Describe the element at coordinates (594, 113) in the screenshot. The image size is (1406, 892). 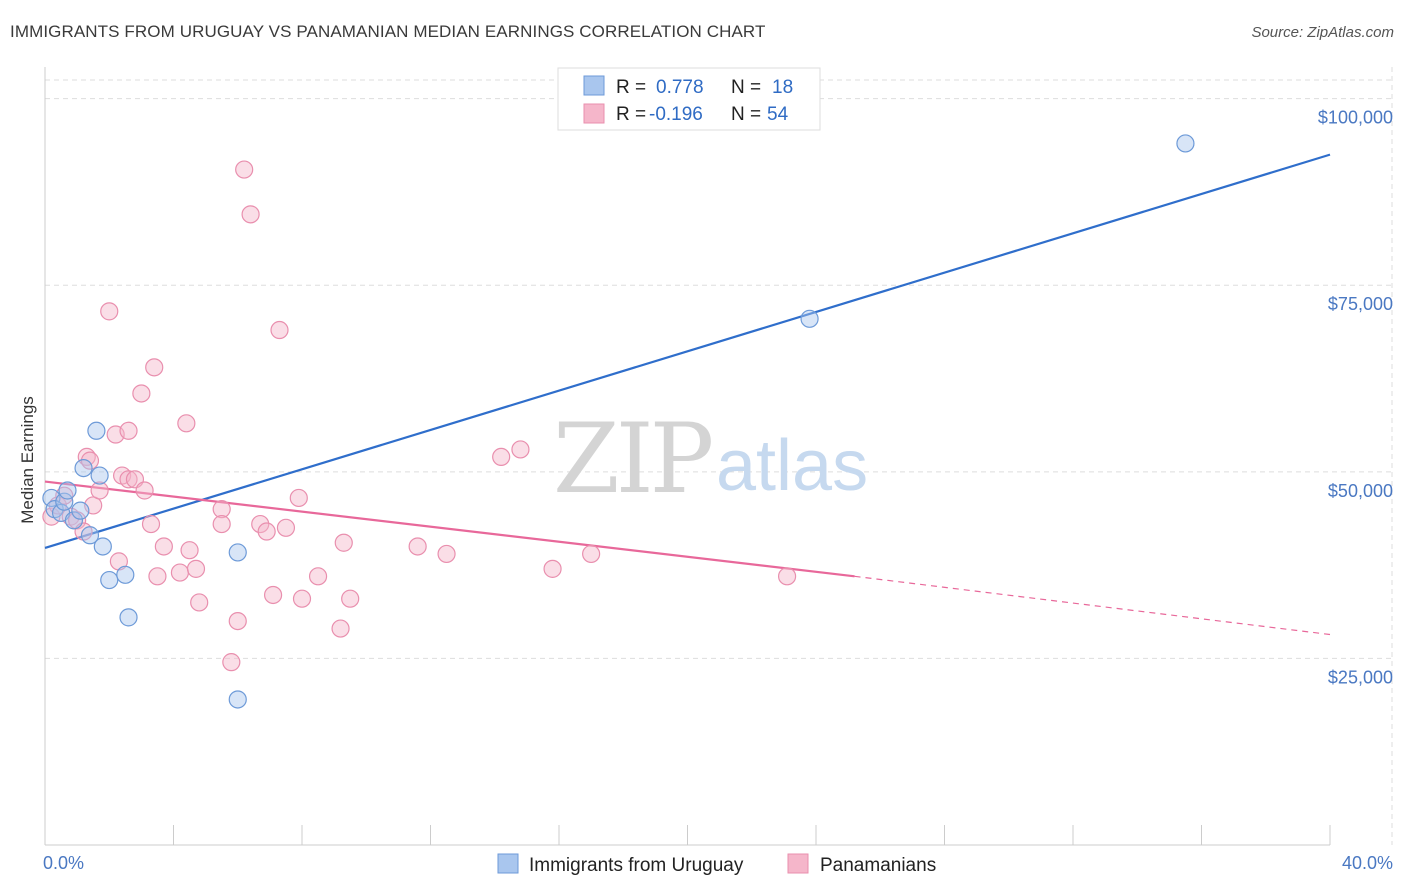
I see `legend-swatch-panamanians` at that location.